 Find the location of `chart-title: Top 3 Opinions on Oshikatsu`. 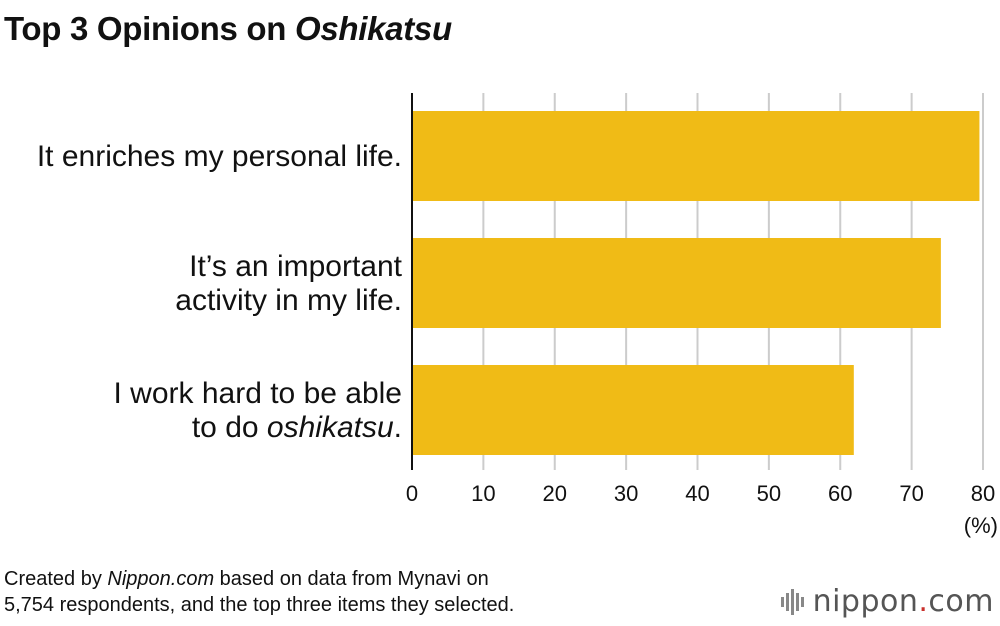

chart-title: Top 3 Opinions on Oshikatsu is located at coordinates (228, 28).